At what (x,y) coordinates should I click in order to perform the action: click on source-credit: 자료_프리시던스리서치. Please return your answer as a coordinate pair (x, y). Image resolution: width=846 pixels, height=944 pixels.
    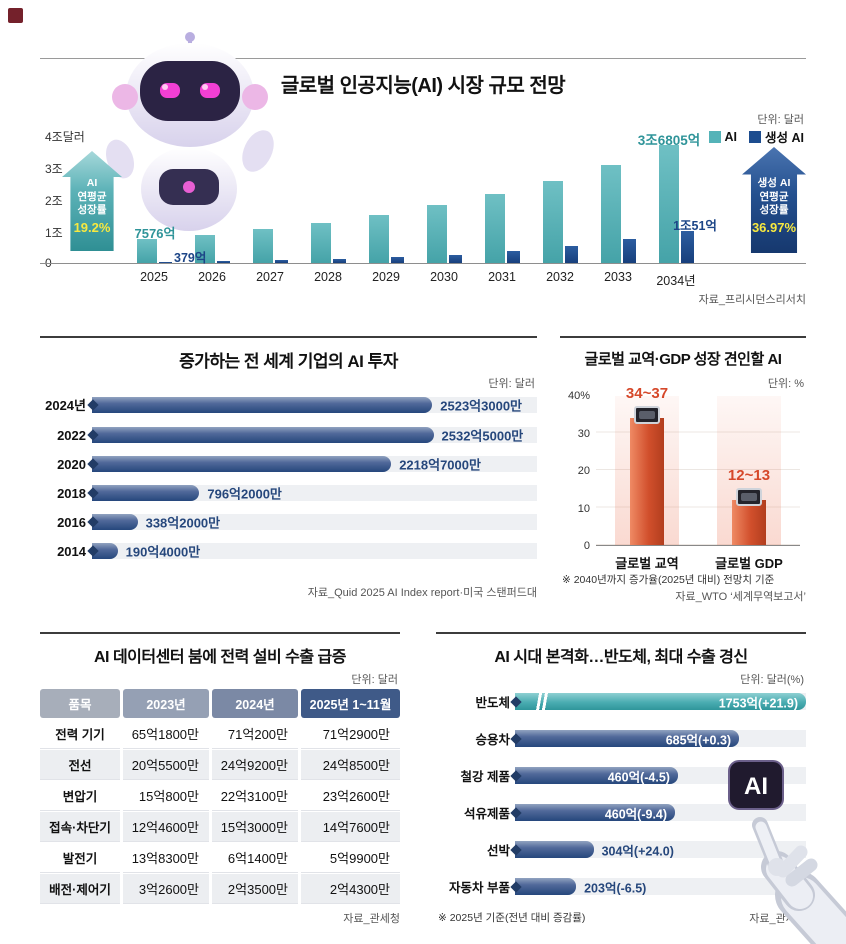
    Looking at the image, I should click on (752, 300).